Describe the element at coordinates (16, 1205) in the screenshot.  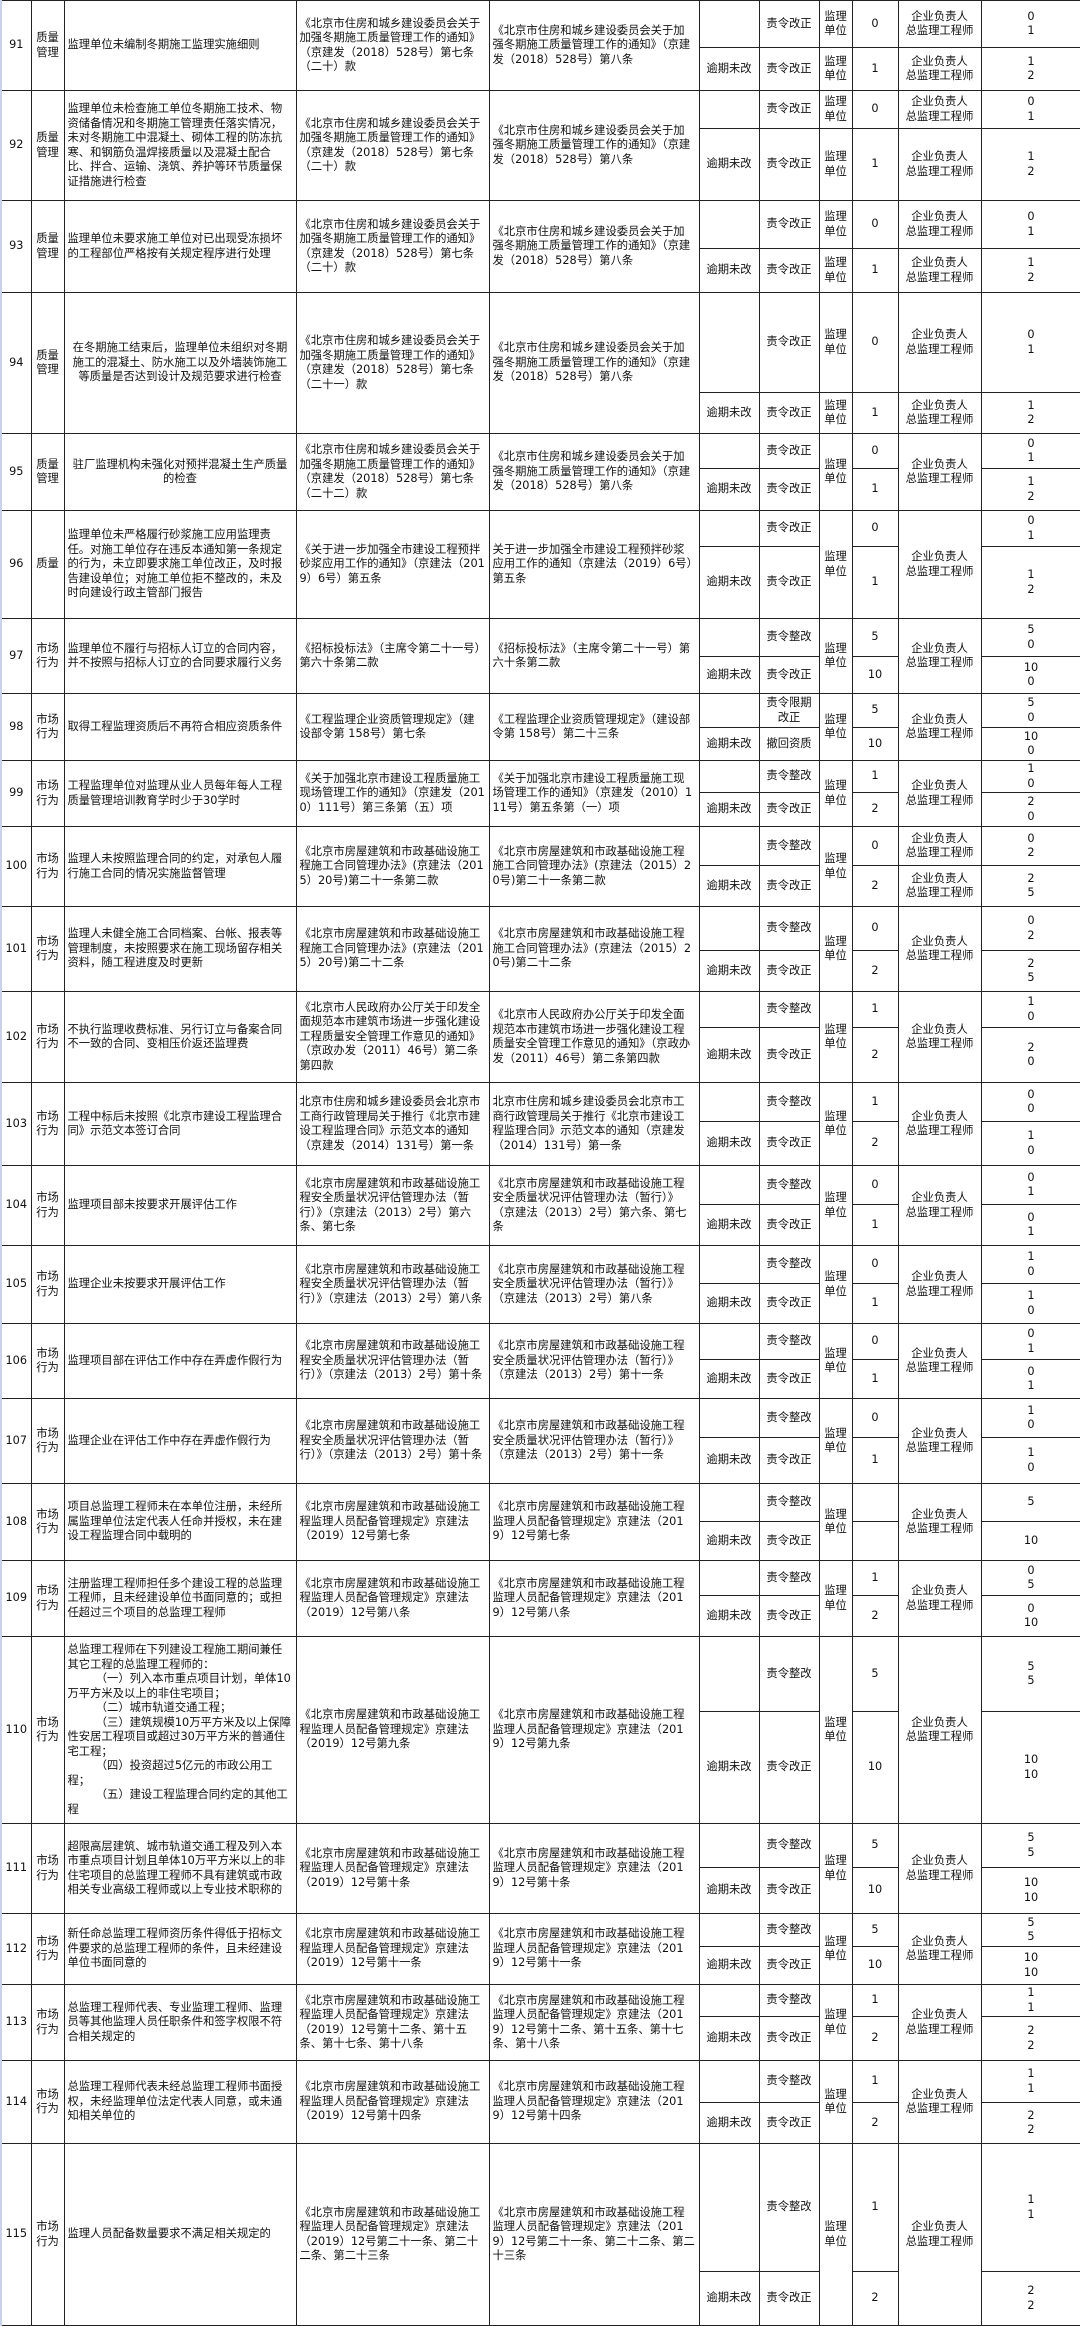
I see `item-number: 104` at that location.